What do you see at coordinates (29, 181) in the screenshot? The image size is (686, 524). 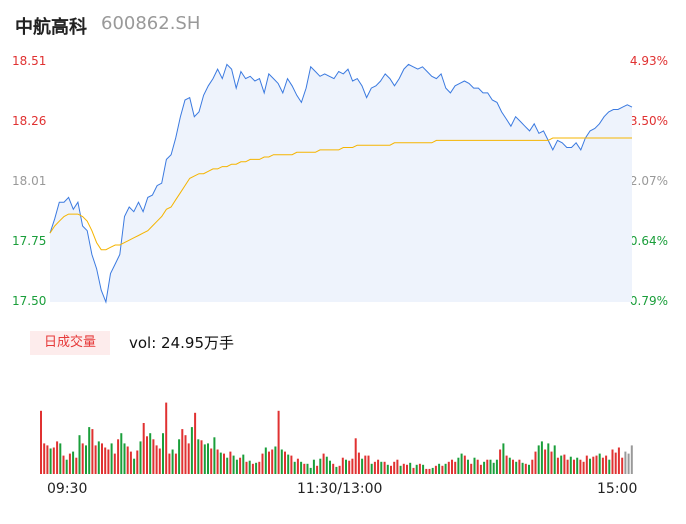 I see `y-left-tick: 18.01` at bounding box center [29, 181].